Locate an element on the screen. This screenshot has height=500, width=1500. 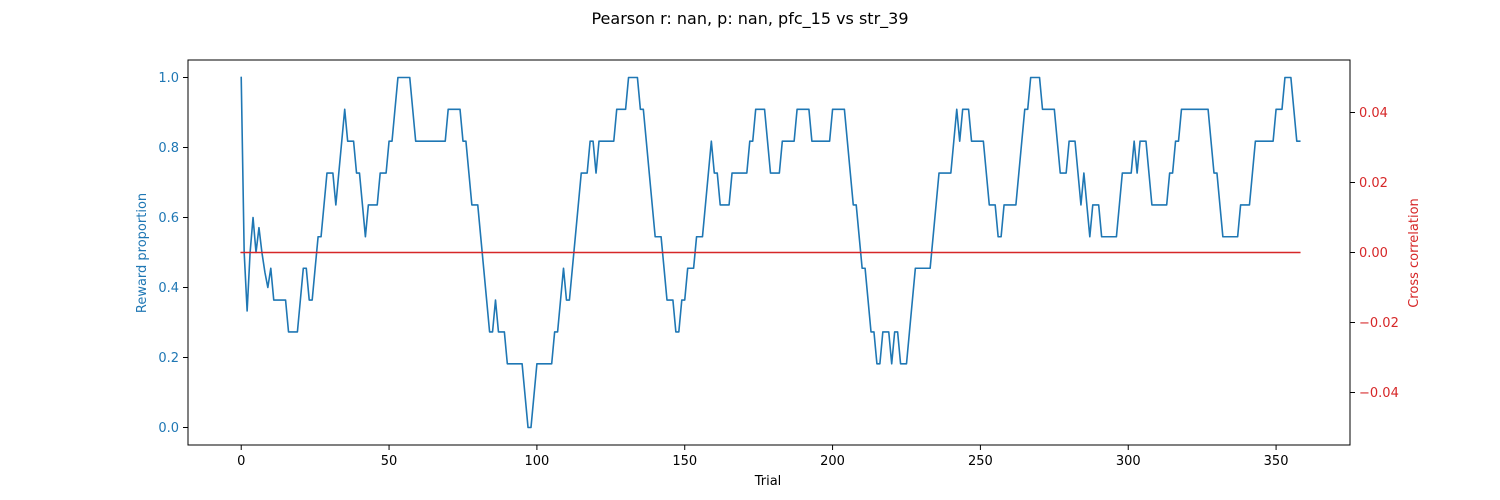
right-y-tick-label: 0.04 is located at coordinates (1373, 113).